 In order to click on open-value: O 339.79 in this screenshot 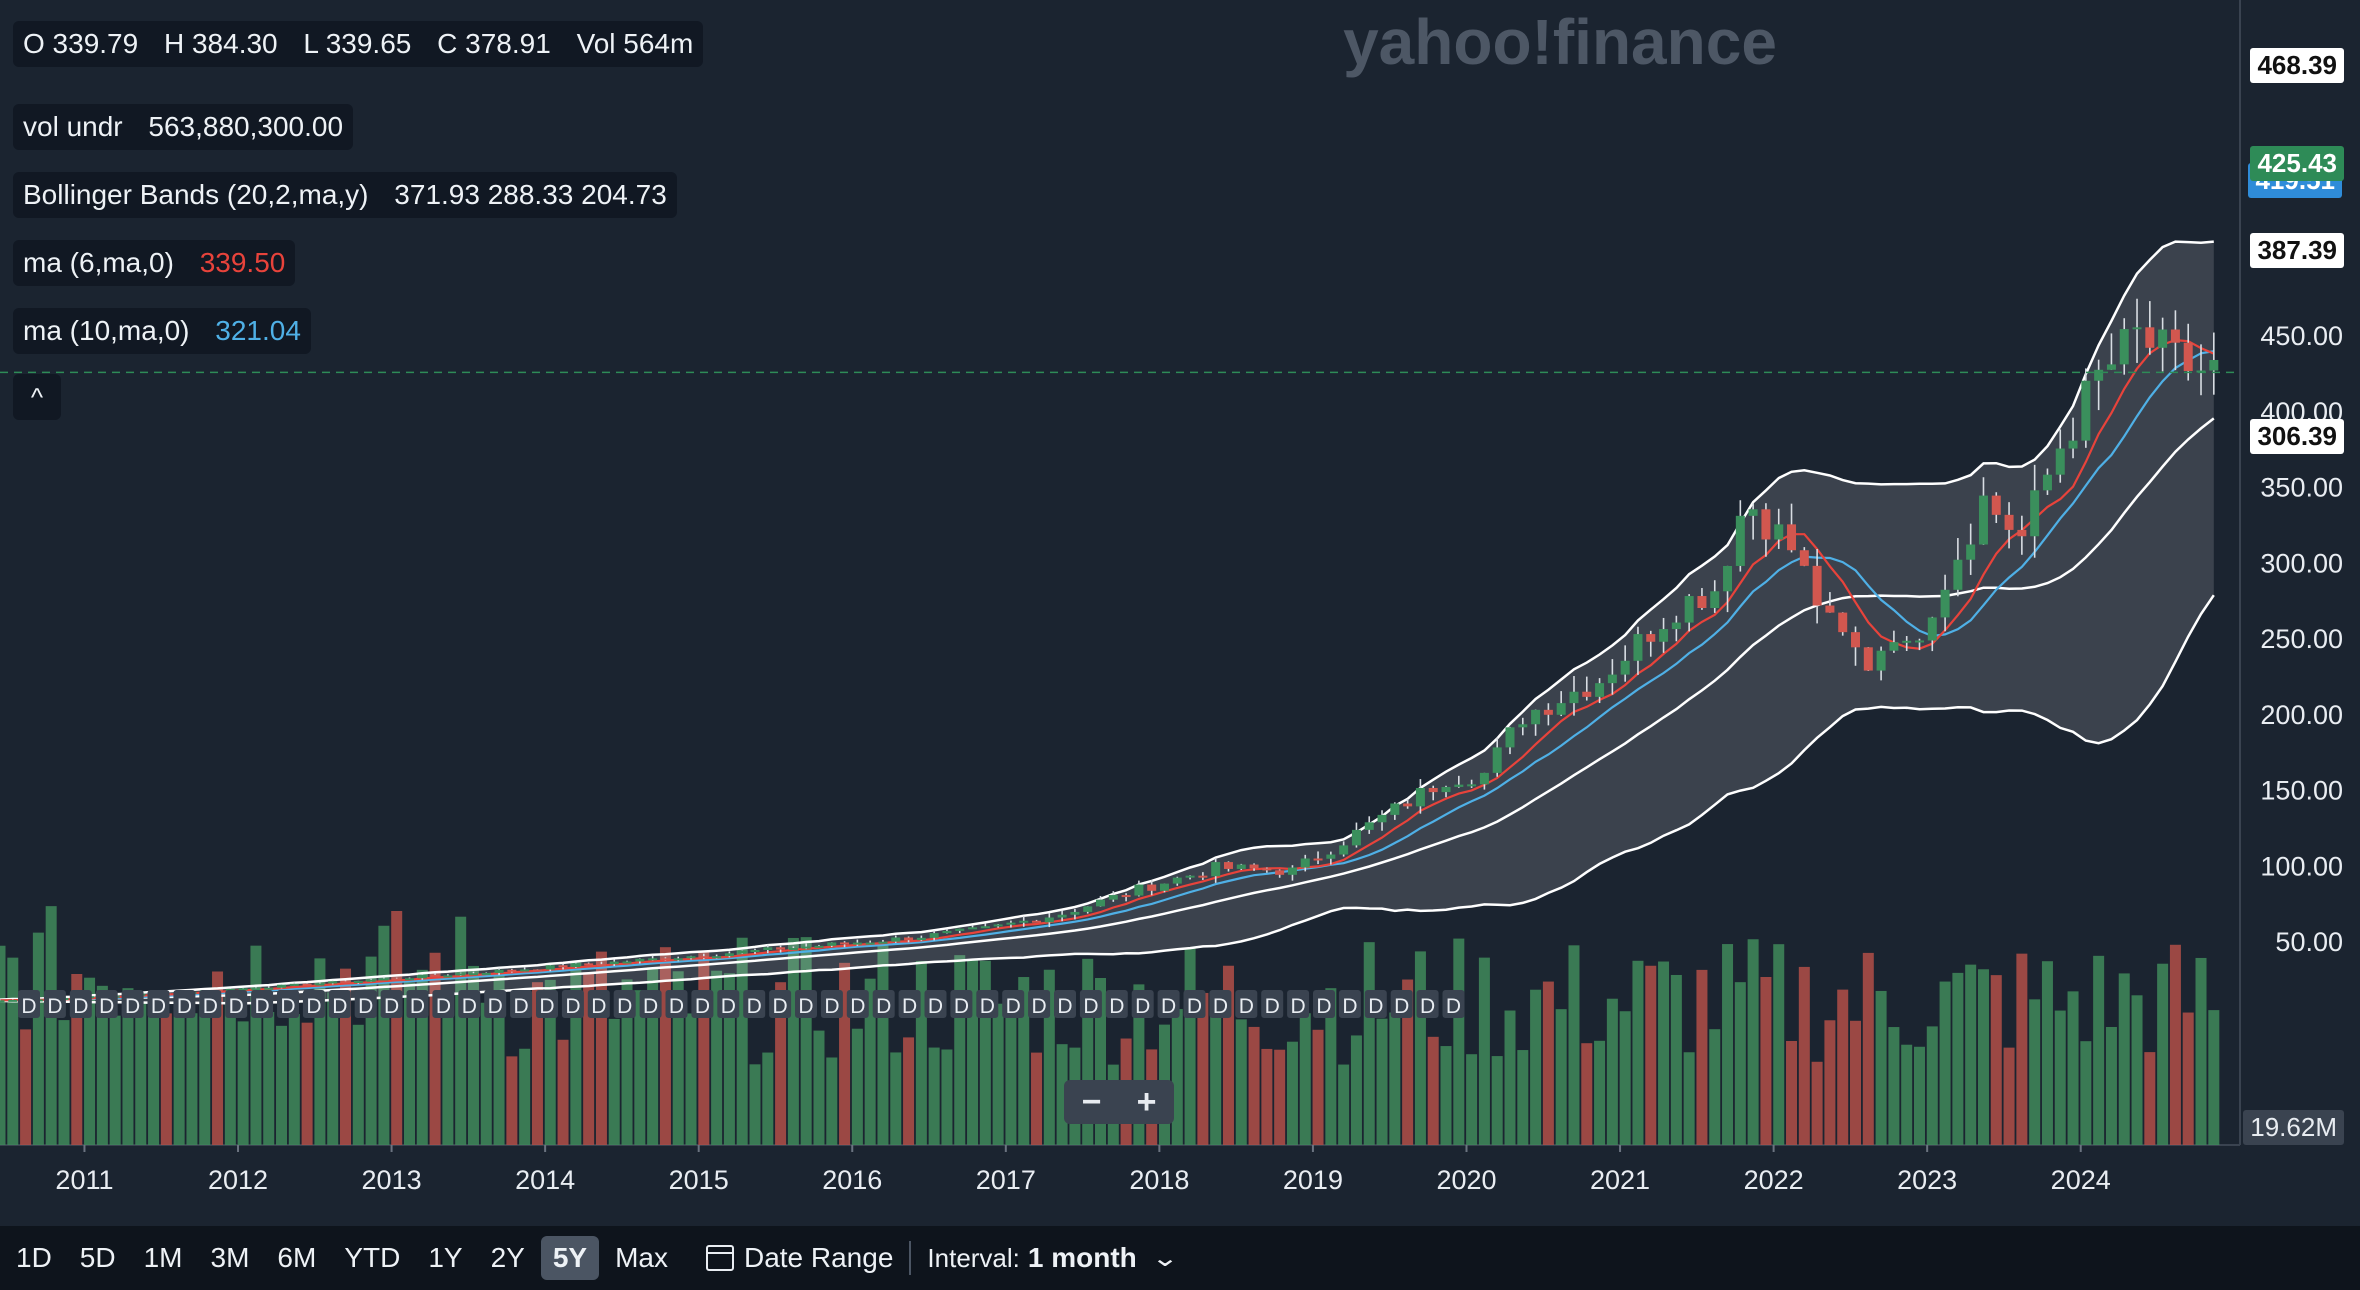, I will do `click(81, 43)`.